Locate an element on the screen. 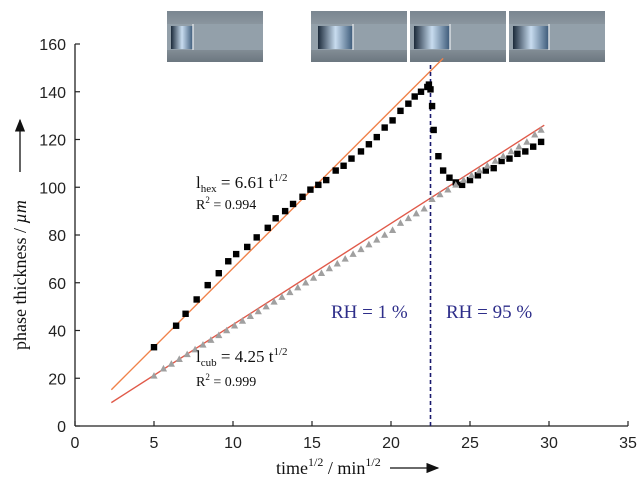  y-axis-label: phase thickness / µm is located at coordinates (20, 275).